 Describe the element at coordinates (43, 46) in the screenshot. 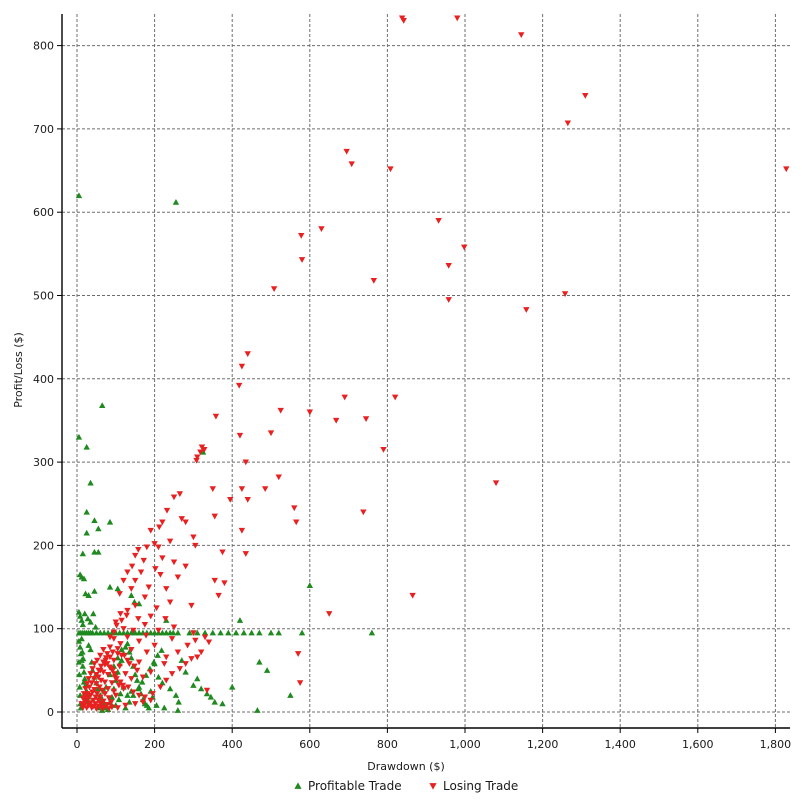

I see `y-tick-label: 800` at that location.